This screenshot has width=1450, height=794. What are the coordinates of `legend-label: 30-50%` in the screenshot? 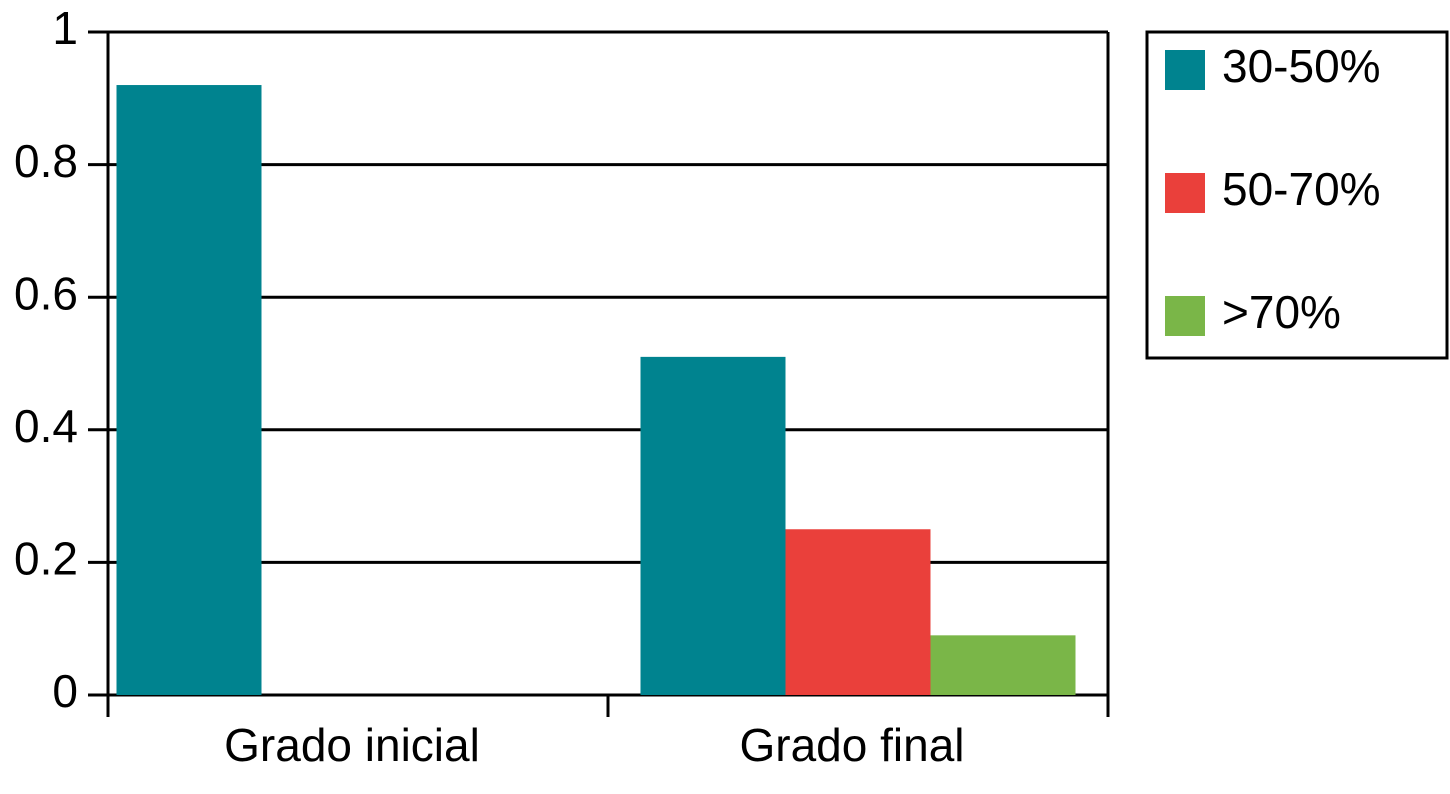 It's located at (1301, 66).